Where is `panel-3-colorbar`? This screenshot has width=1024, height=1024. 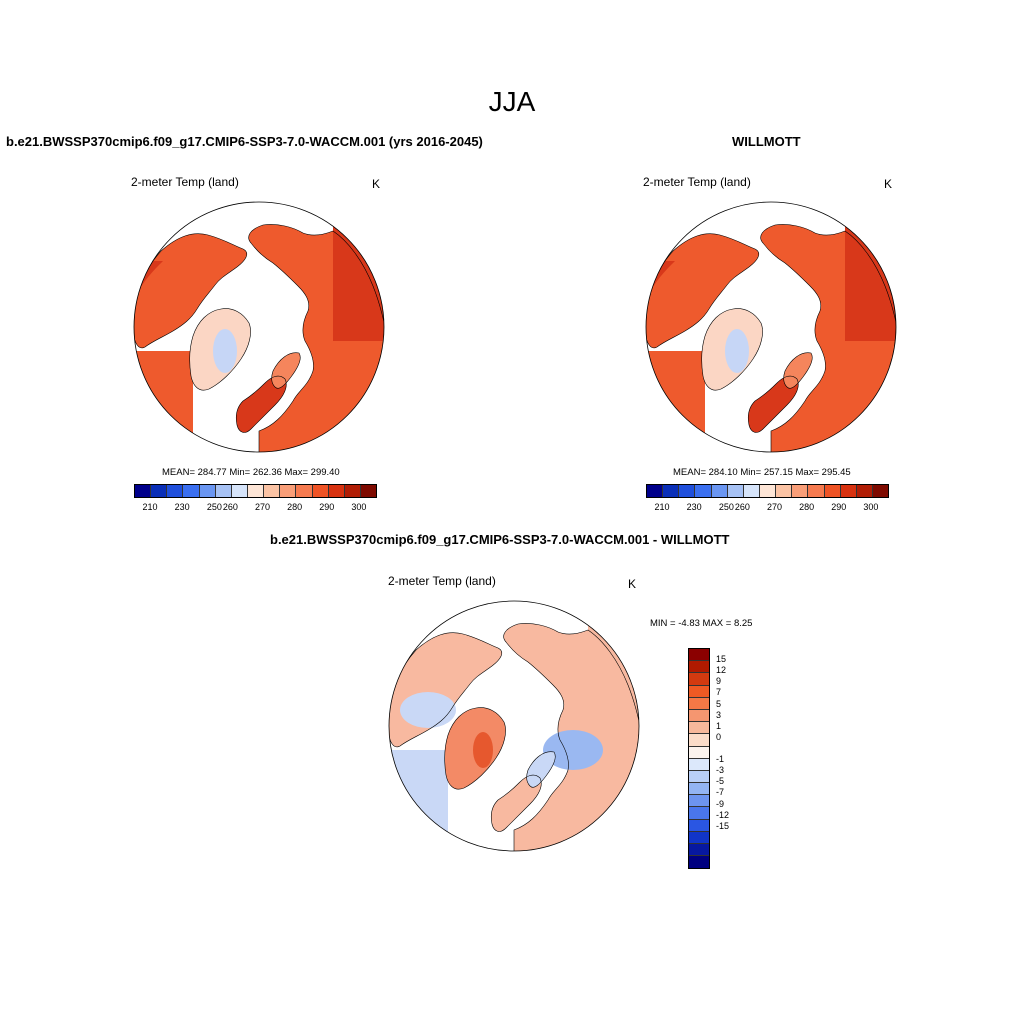
panel-3-colorbar is located at coordinates (699, 759).